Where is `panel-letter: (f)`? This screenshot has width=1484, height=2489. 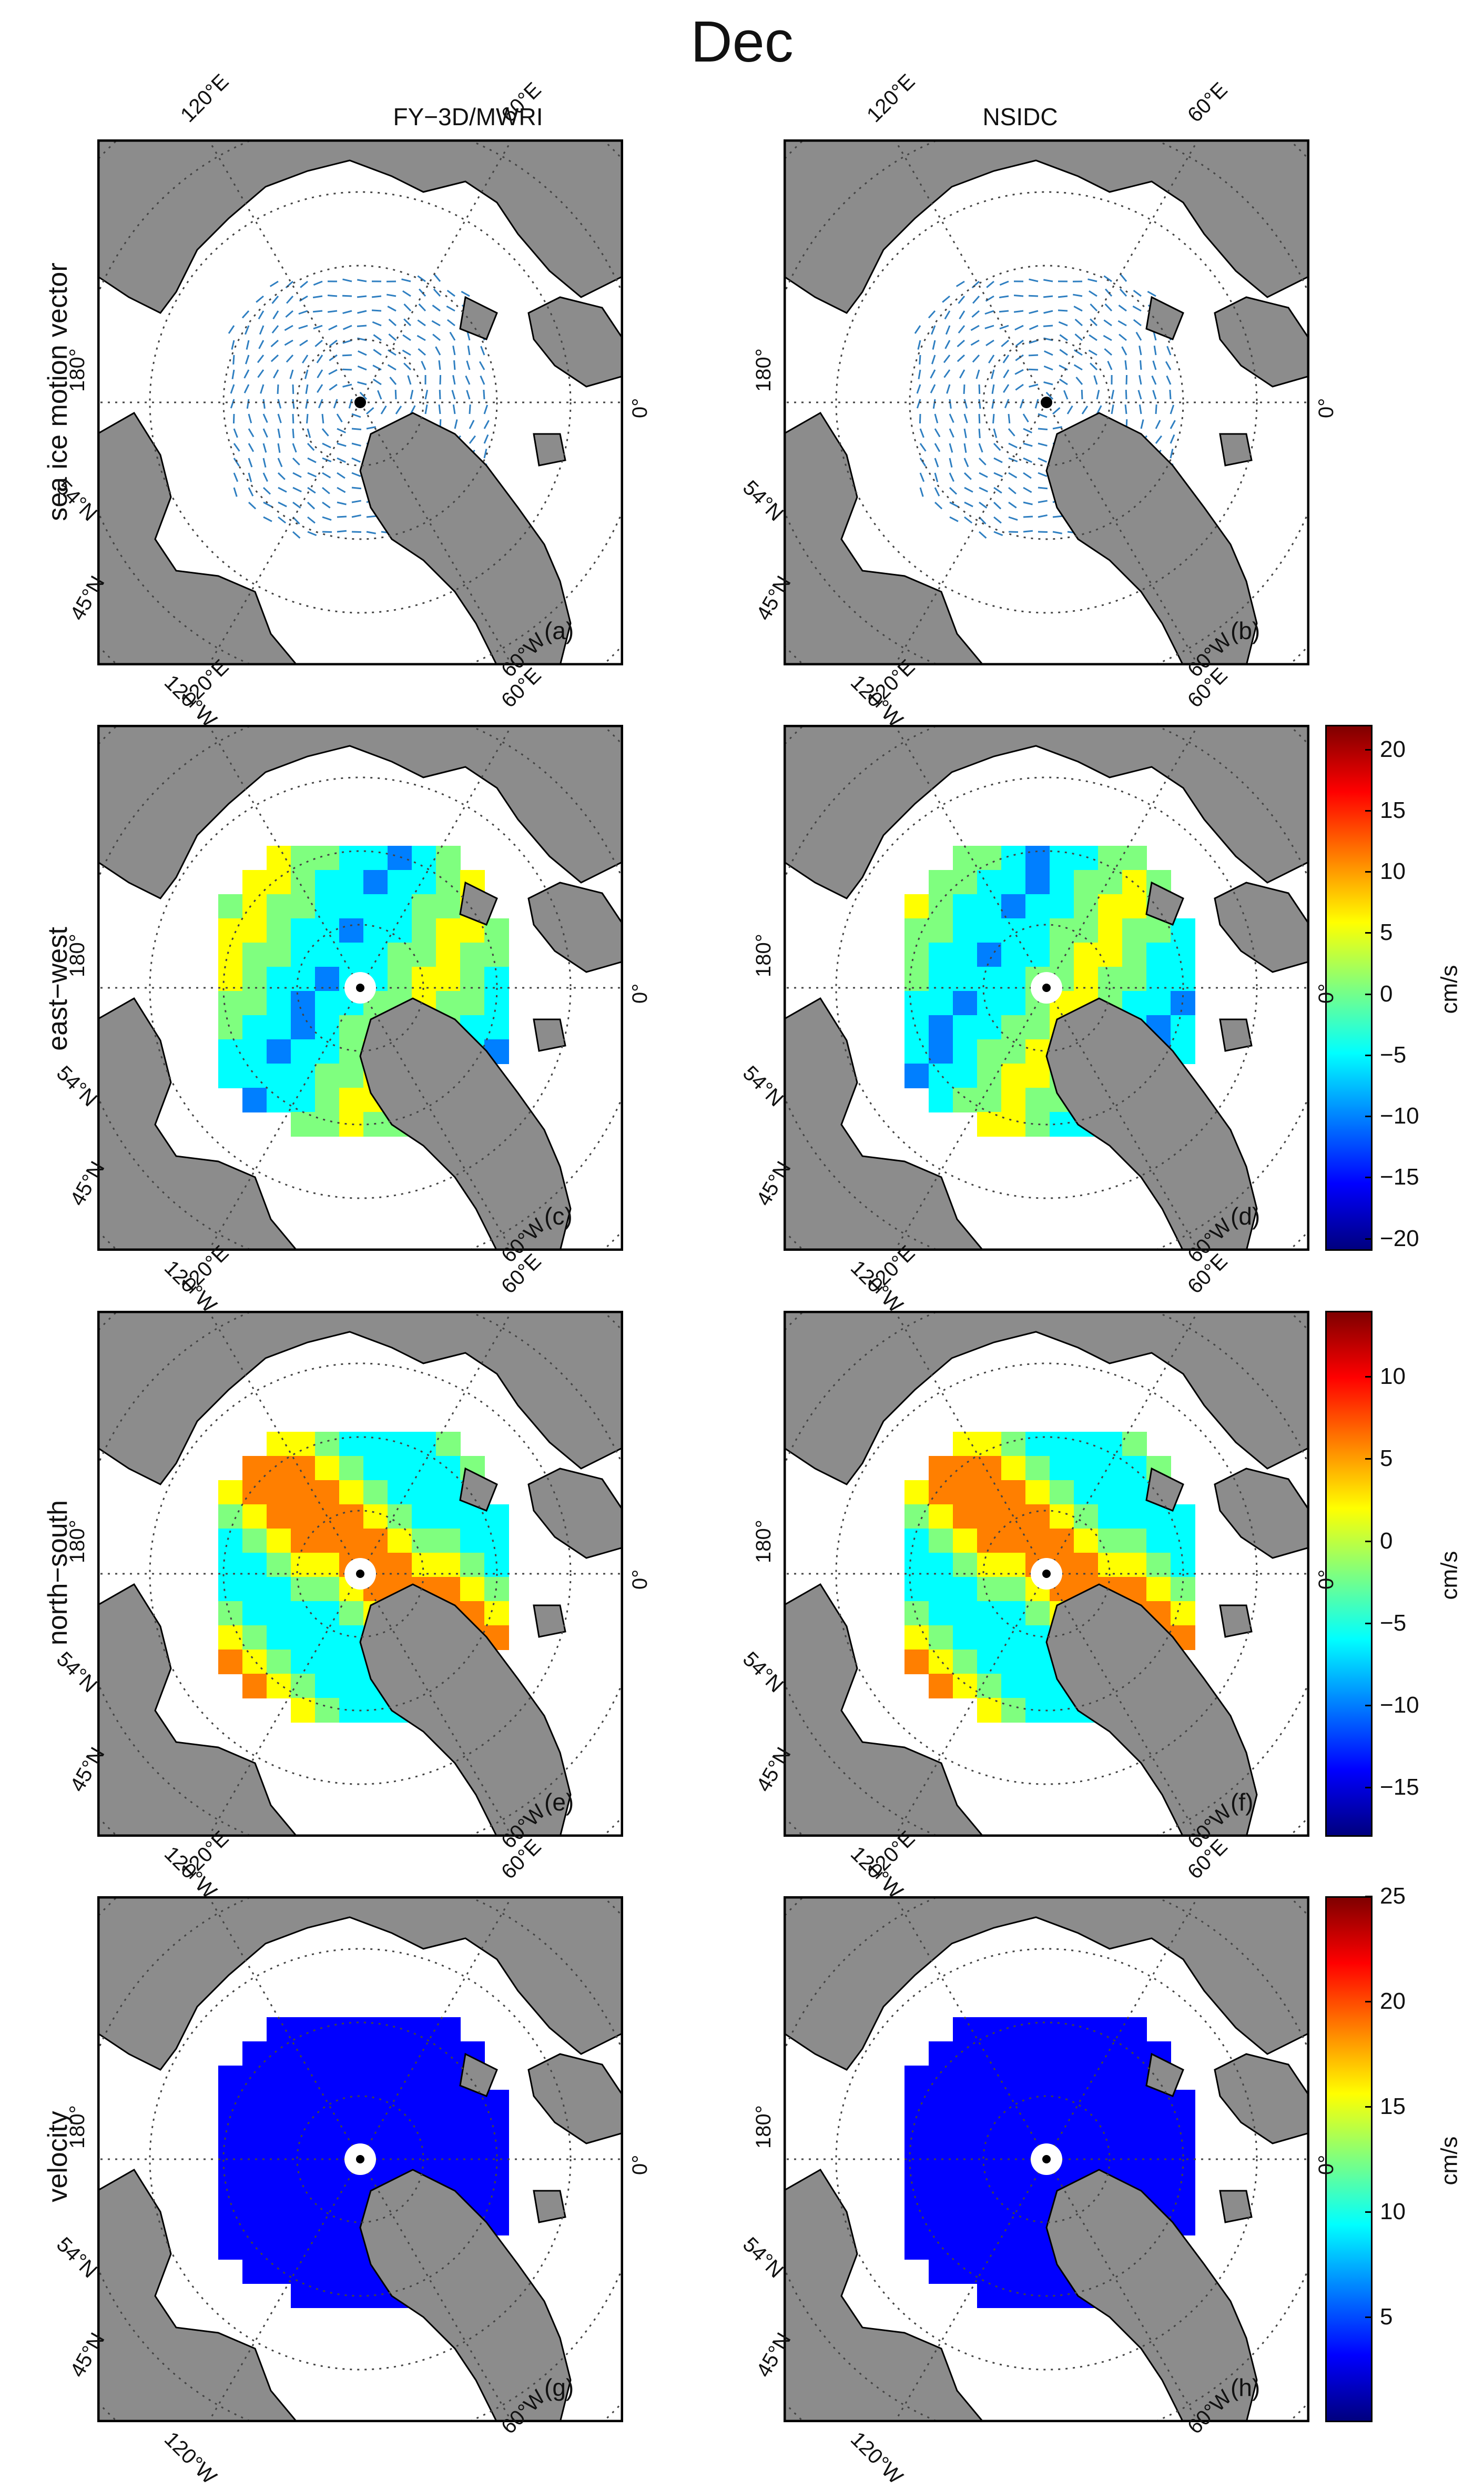
panel-letter: (f) is located at coordinates (1242, 1802).